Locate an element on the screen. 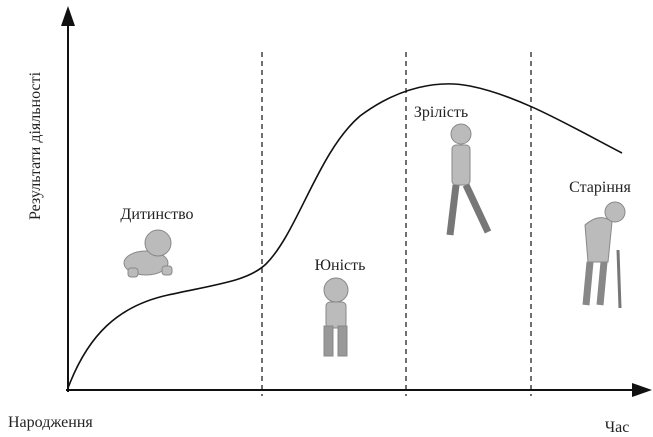 This screenshot has width=653, height=437. youth-figure is located at coordinates (336, 317).